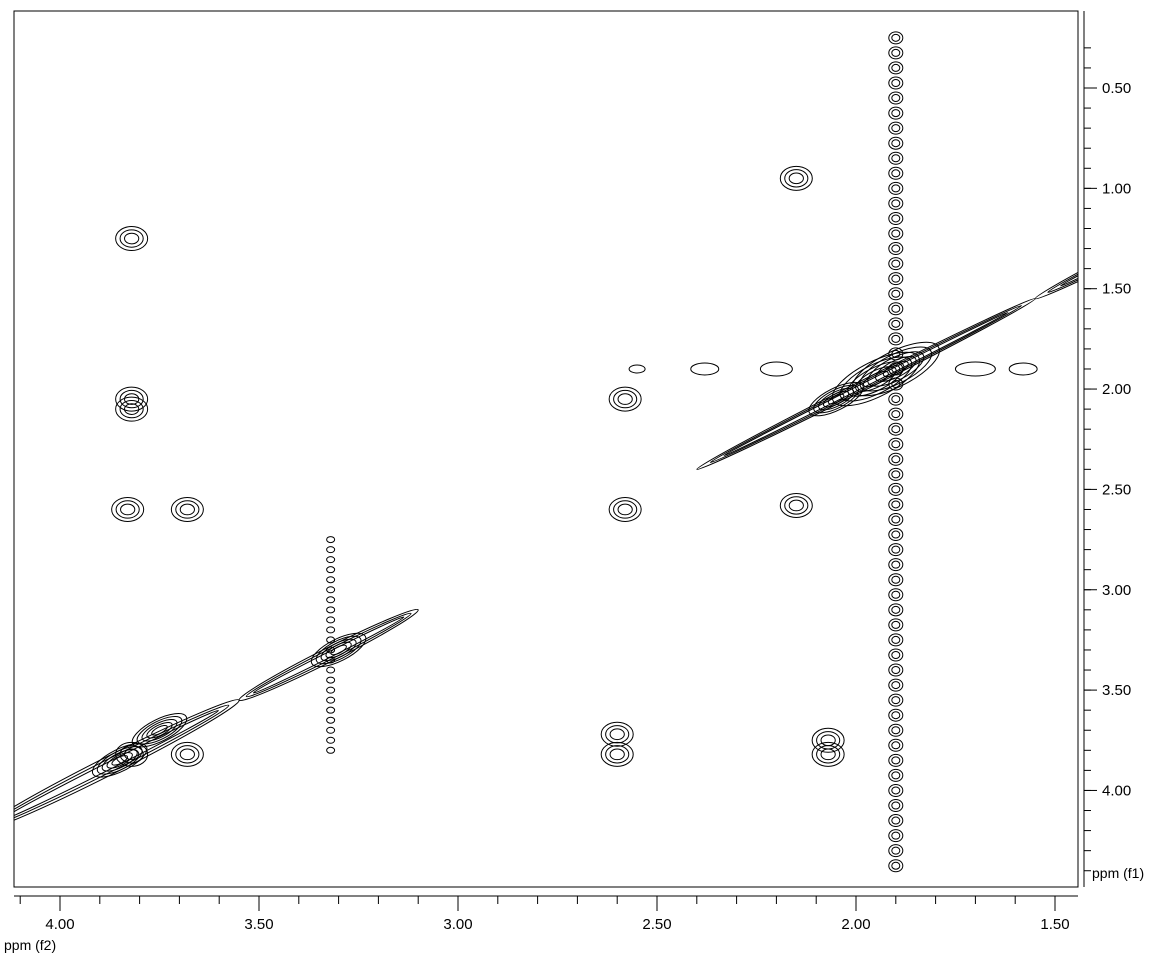 The height and width of the screenshot is (964, 1158). What do you see at coordinates (116, 765) in the screenshot?
I see `diagonal-ridge-low-contour` at bounding box center [116, 765].